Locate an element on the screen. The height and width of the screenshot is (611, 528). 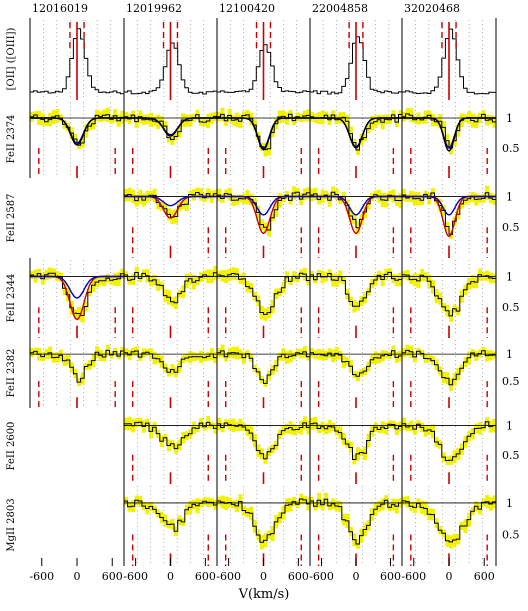
column-header: 12016019 is located at coordinates (60, 8).